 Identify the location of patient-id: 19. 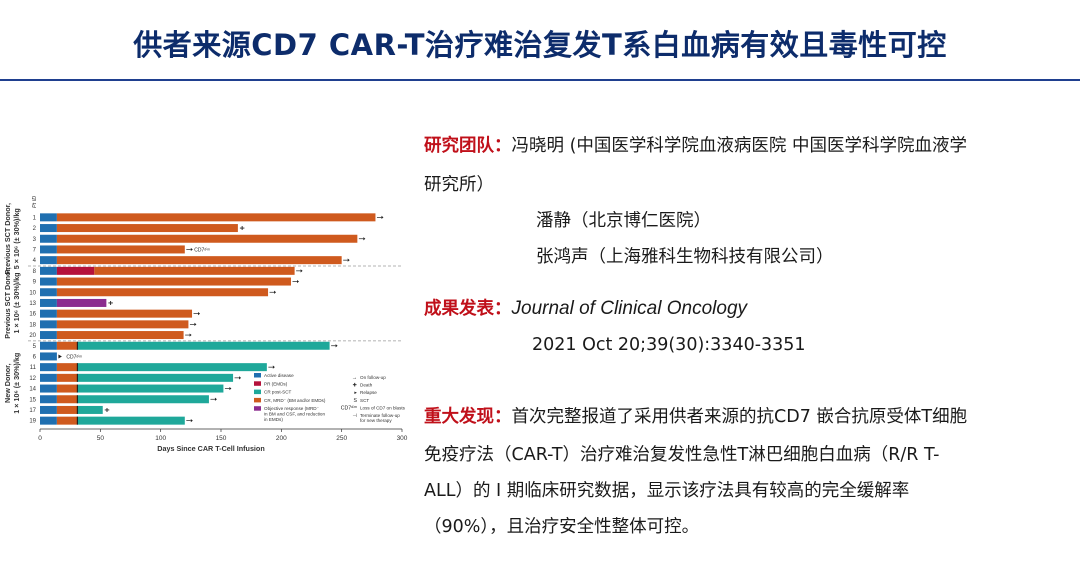
(32, 422).